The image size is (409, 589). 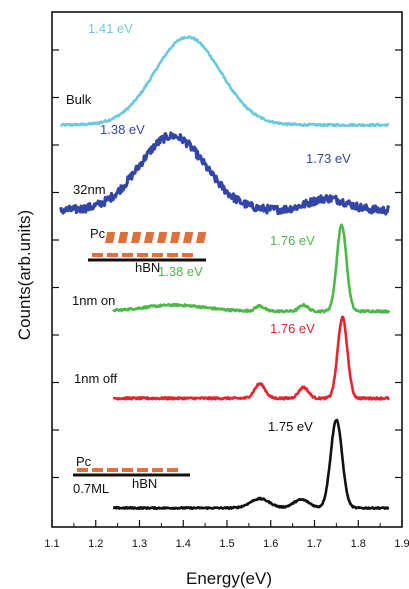 I want to click on annotation-32nm-peak-1: 1.38 eV, so click(x=122, y=129).